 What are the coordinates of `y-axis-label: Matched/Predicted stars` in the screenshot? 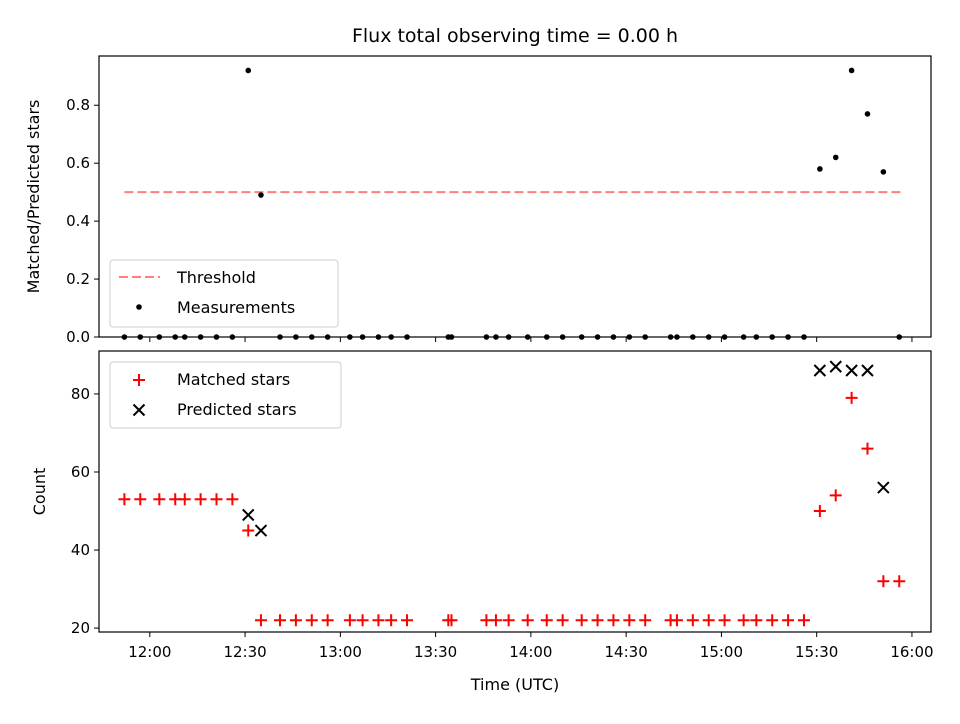 It's located at (33, 197).